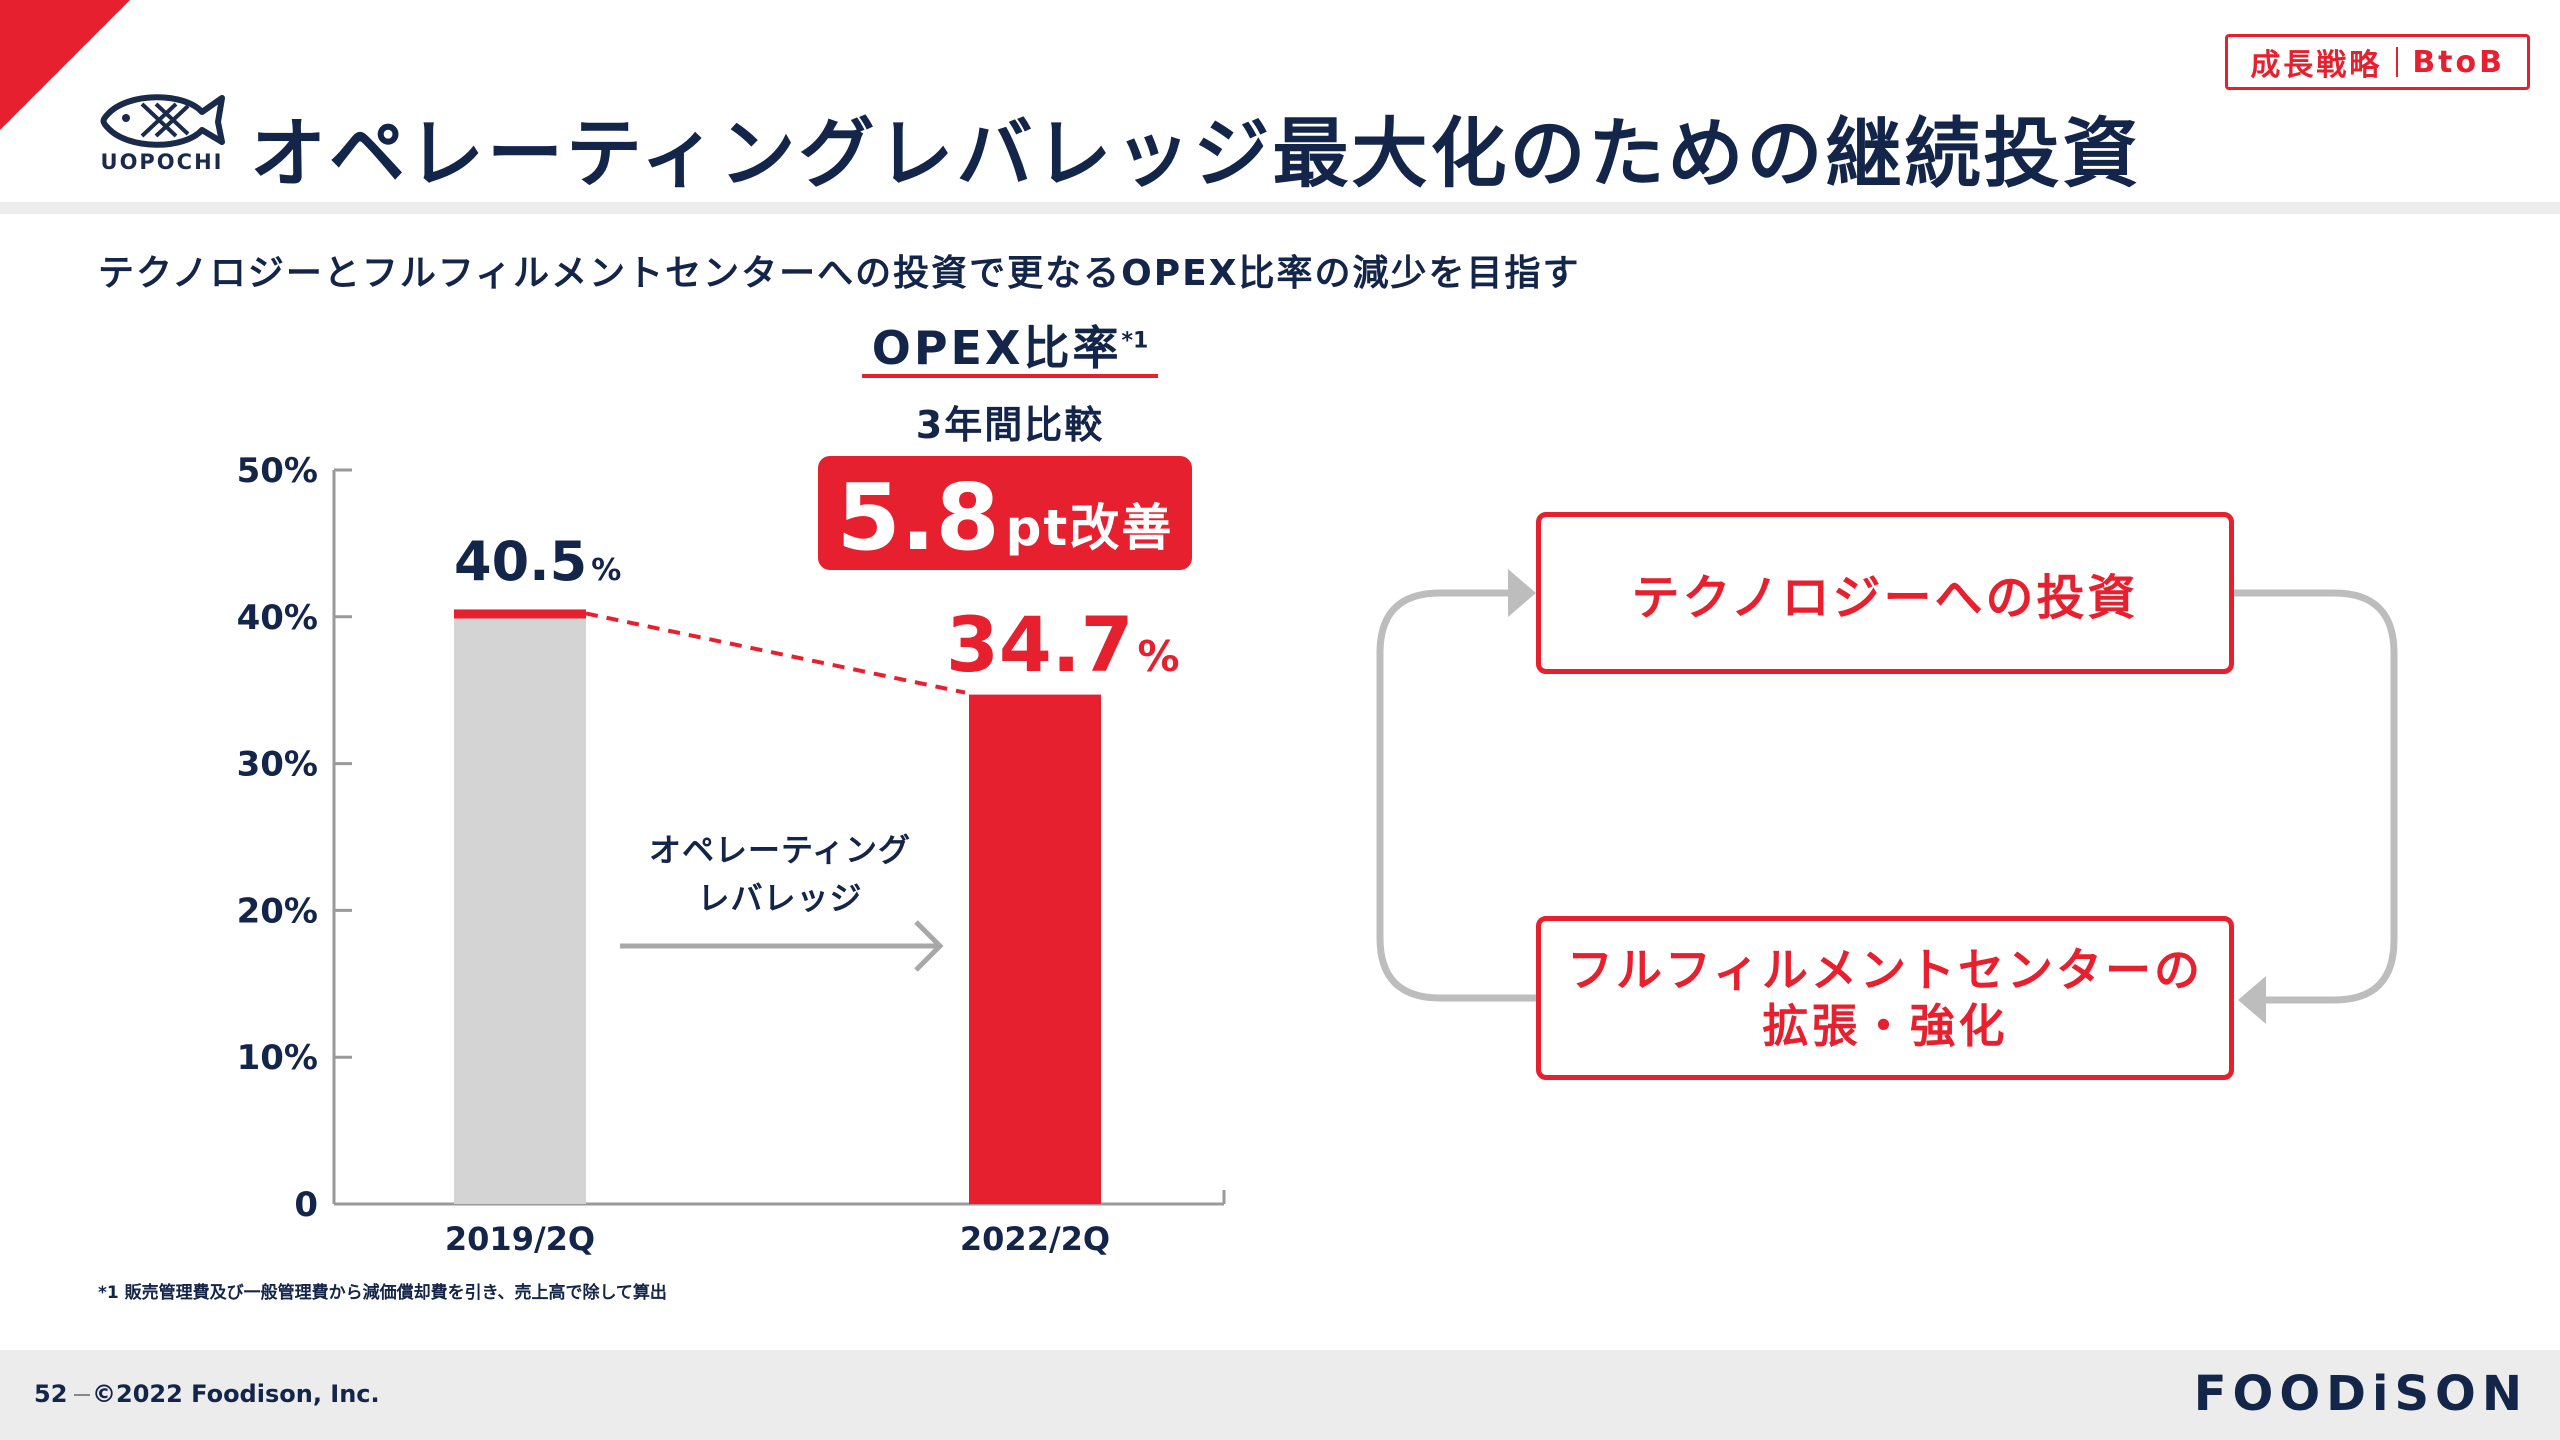 The height and width of the screenshot is (1440, 2560). I want to click on bar-value-2019: 40.5%, so click(537, 561).